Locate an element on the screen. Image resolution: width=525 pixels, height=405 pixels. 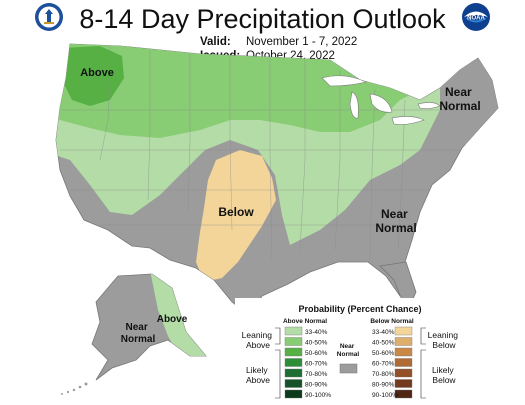
ne-line2: Normal is located at coordinates (459, 106).